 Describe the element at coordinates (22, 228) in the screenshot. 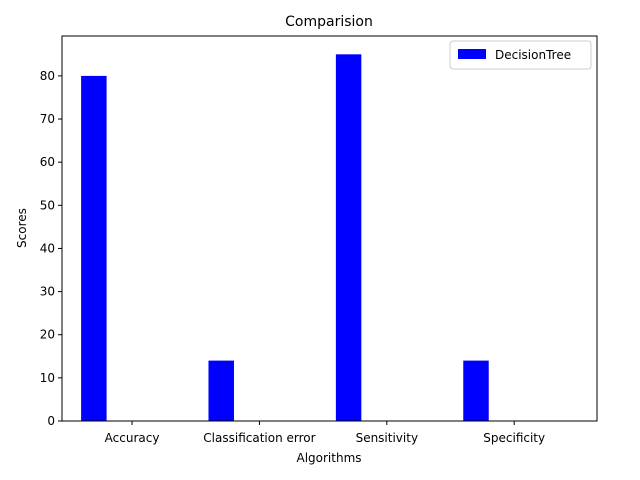

I see `y-axis-label: Scores` at that location.